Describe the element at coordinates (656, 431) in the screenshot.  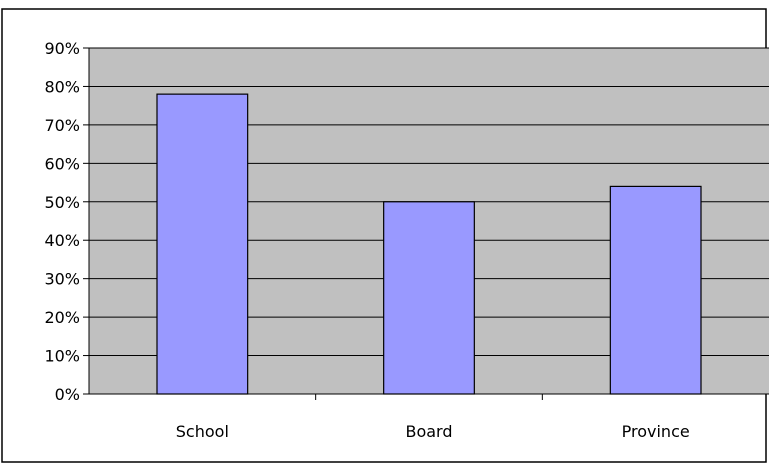
I see `x-tick-label: Province` at that location.